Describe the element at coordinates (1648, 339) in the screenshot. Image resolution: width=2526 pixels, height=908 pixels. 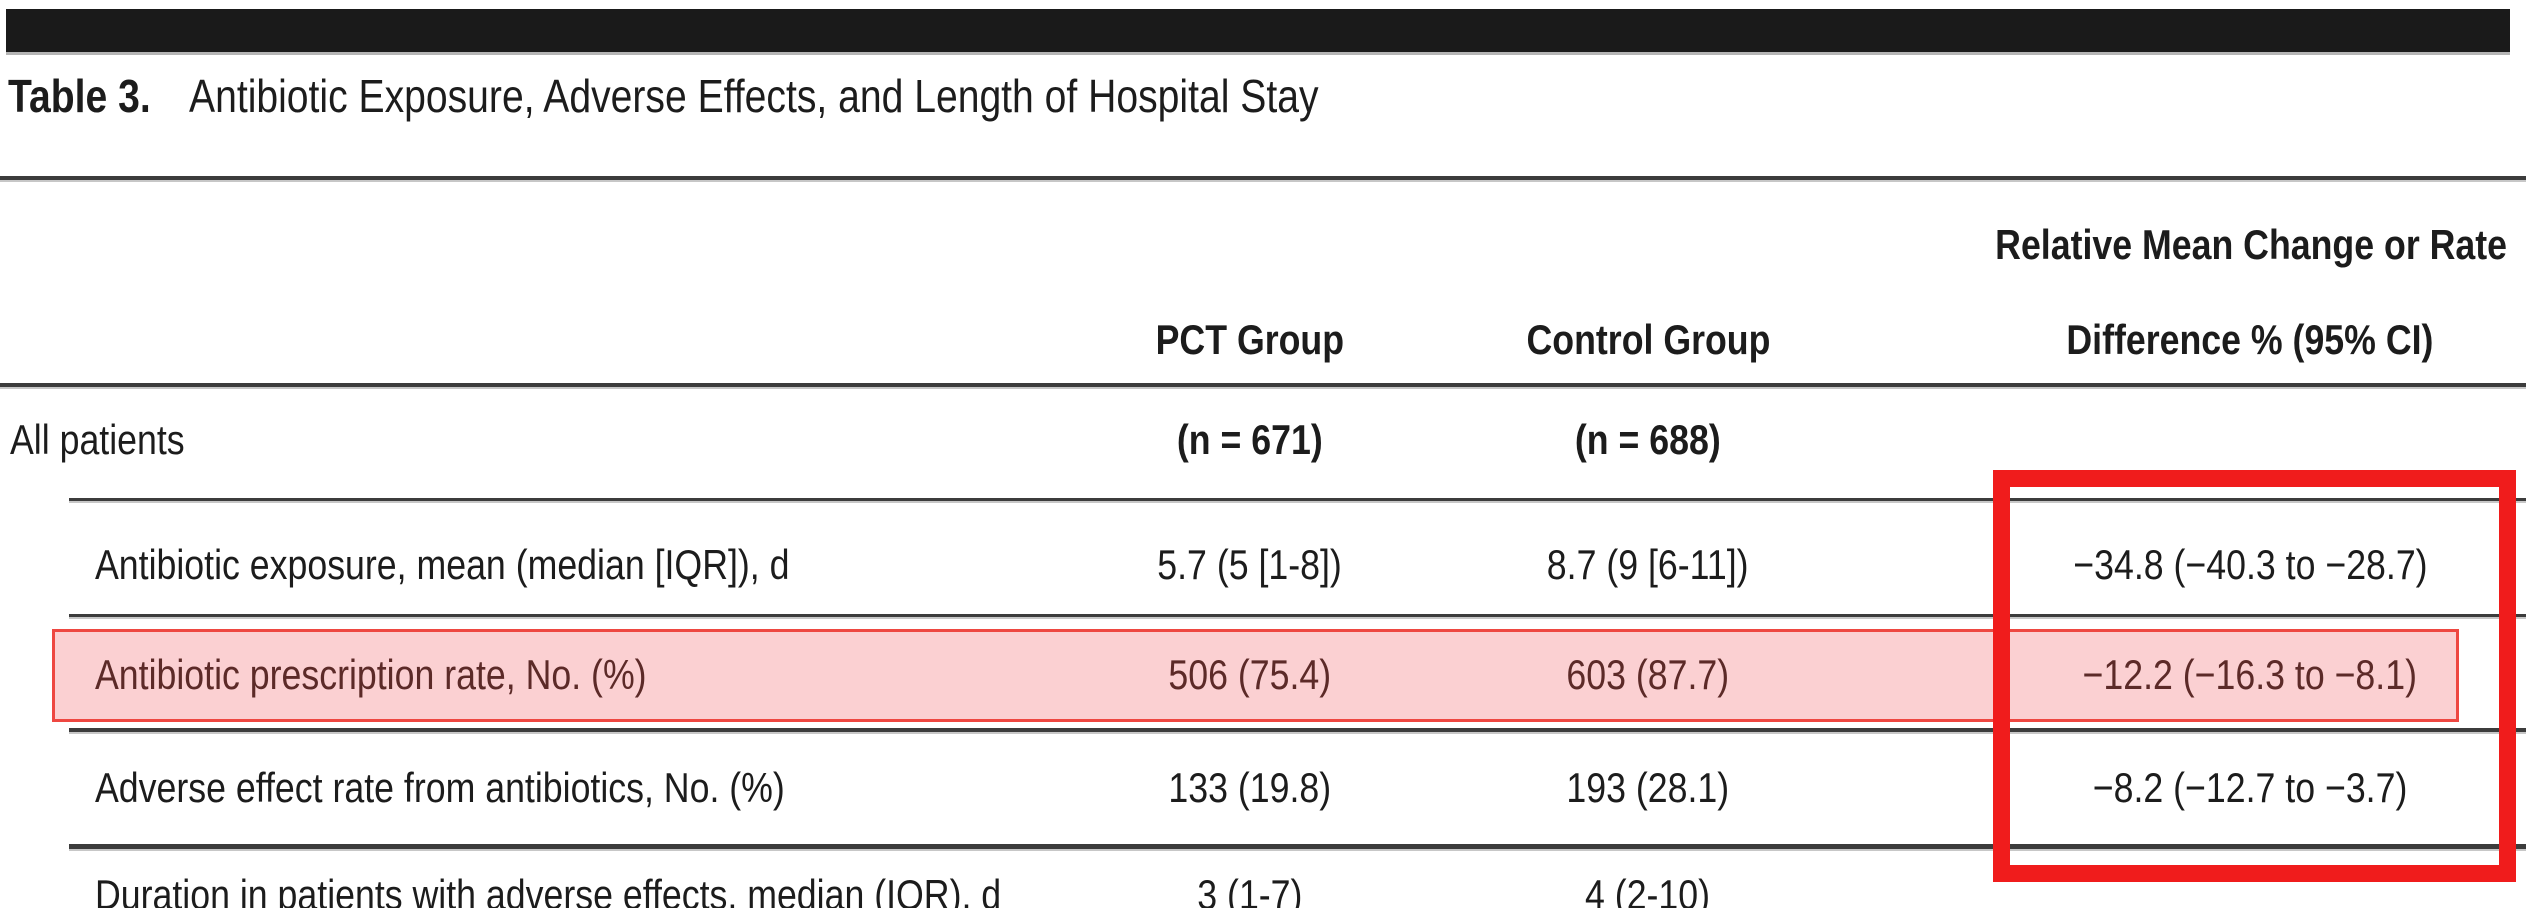
I see `column-header-control-group: Control Group` at that location.